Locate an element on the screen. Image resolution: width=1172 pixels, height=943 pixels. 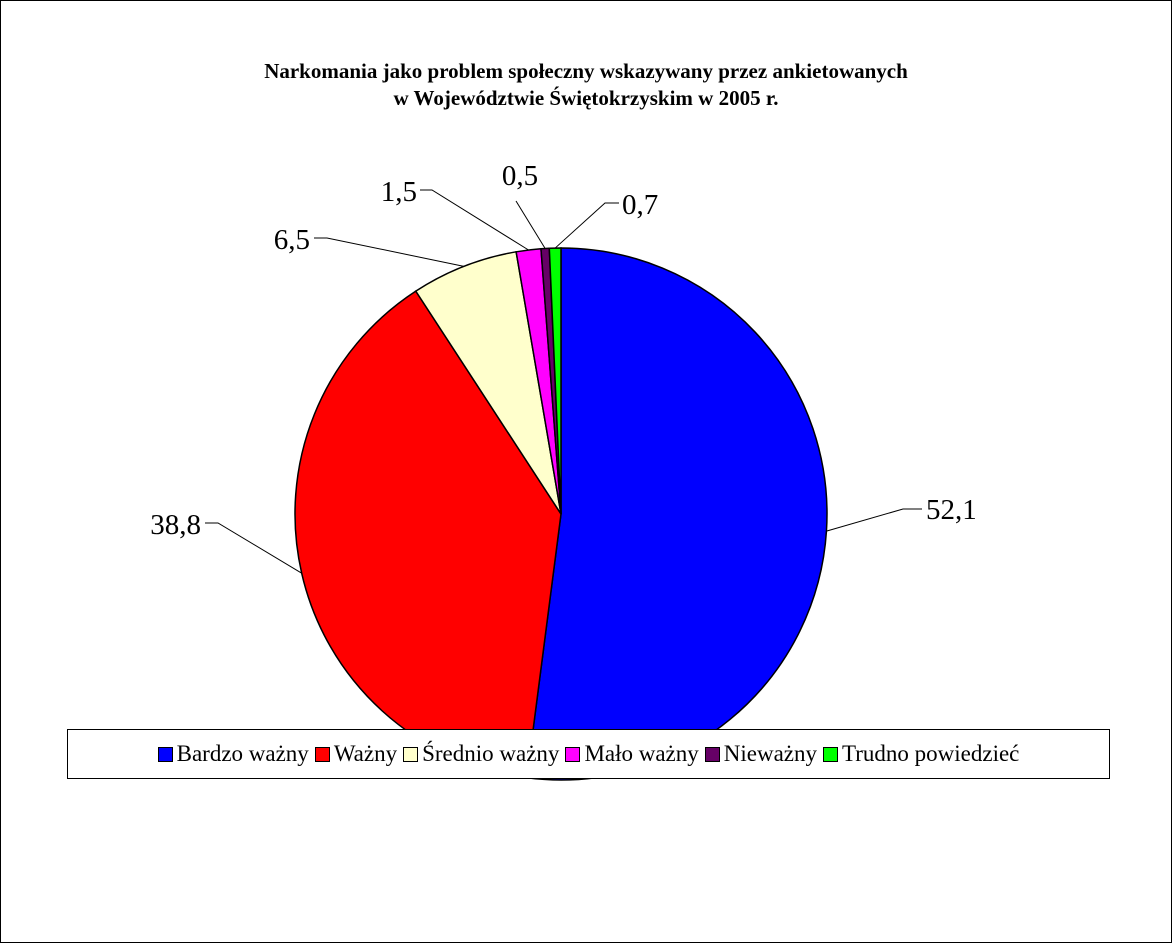
chart-title-line-2: w Województwie Świętokrzyskim w 2005 r. is located at coordinates (586, 98).